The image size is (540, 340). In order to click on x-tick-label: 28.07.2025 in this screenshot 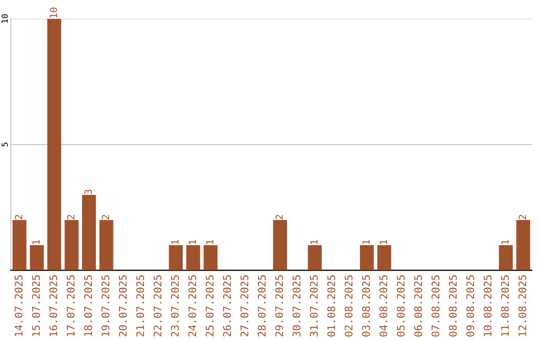, I will do `click(262, 305)`.